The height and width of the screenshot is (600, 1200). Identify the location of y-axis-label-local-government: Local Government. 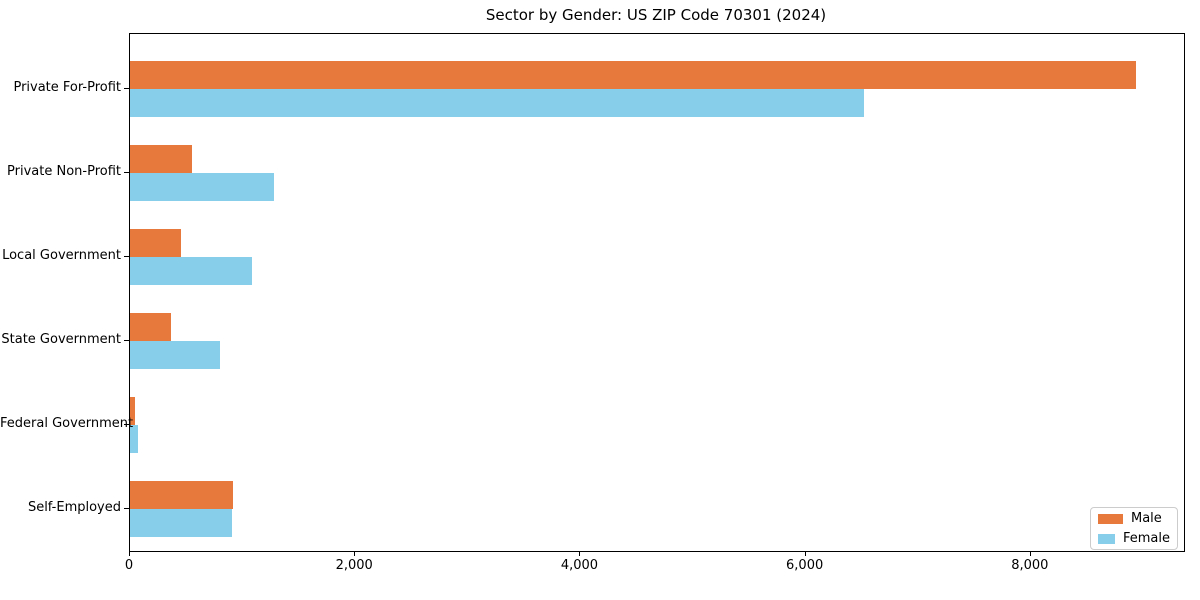
(61, 255).